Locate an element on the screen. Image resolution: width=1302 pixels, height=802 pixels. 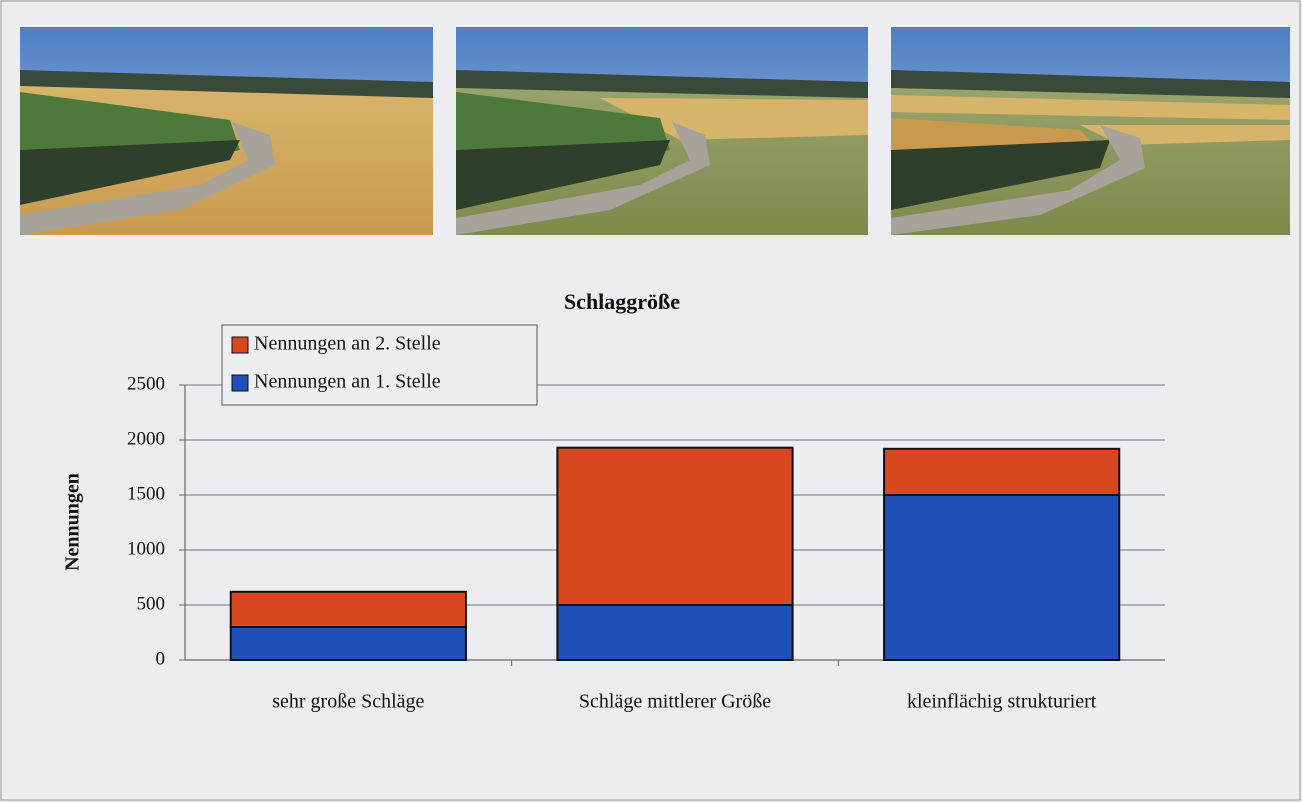
legend-label: Nennungen an 2. Stelle is located at coordinates (347, 344).